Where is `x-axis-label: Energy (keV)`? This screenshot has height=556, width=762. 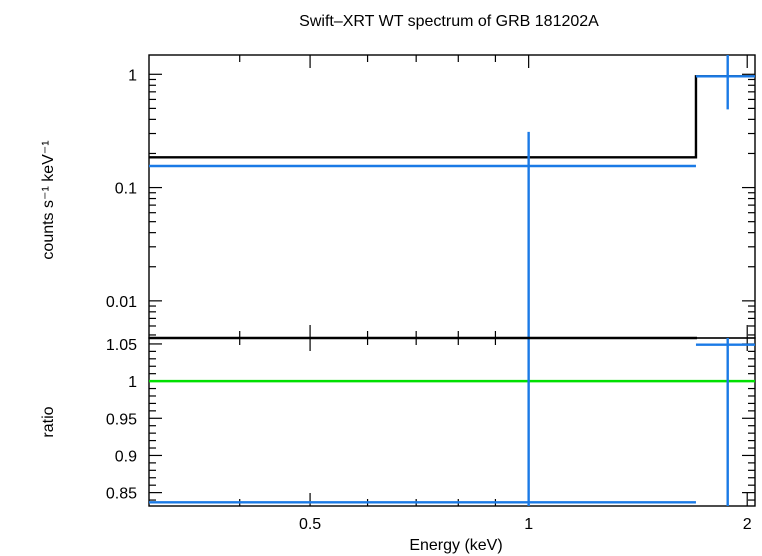 x-axis-label: Energy (keV) is located at coordinates (455, 545).